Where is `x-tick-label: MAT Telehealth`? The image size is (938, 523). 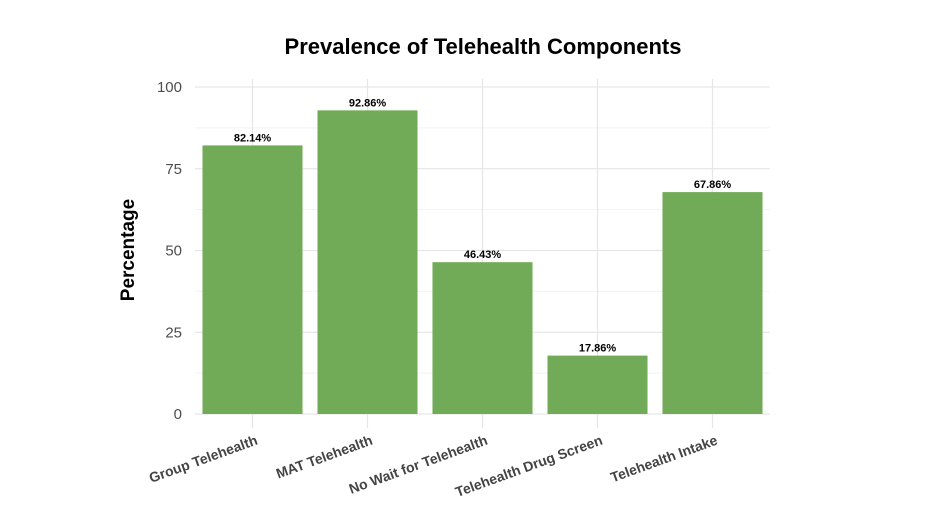
x-tick-label: MAT Telehealth is located at coordinates (324, 457).